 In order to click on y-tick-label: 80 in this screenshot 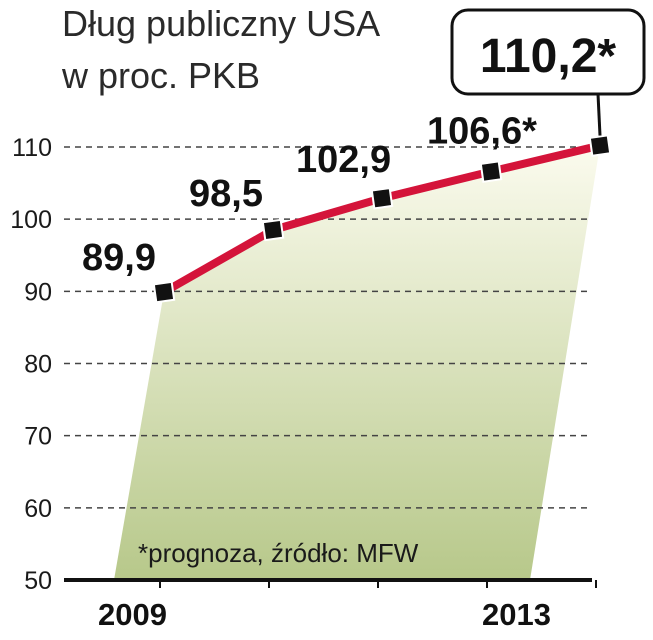, I will do `click(38, 365)`.